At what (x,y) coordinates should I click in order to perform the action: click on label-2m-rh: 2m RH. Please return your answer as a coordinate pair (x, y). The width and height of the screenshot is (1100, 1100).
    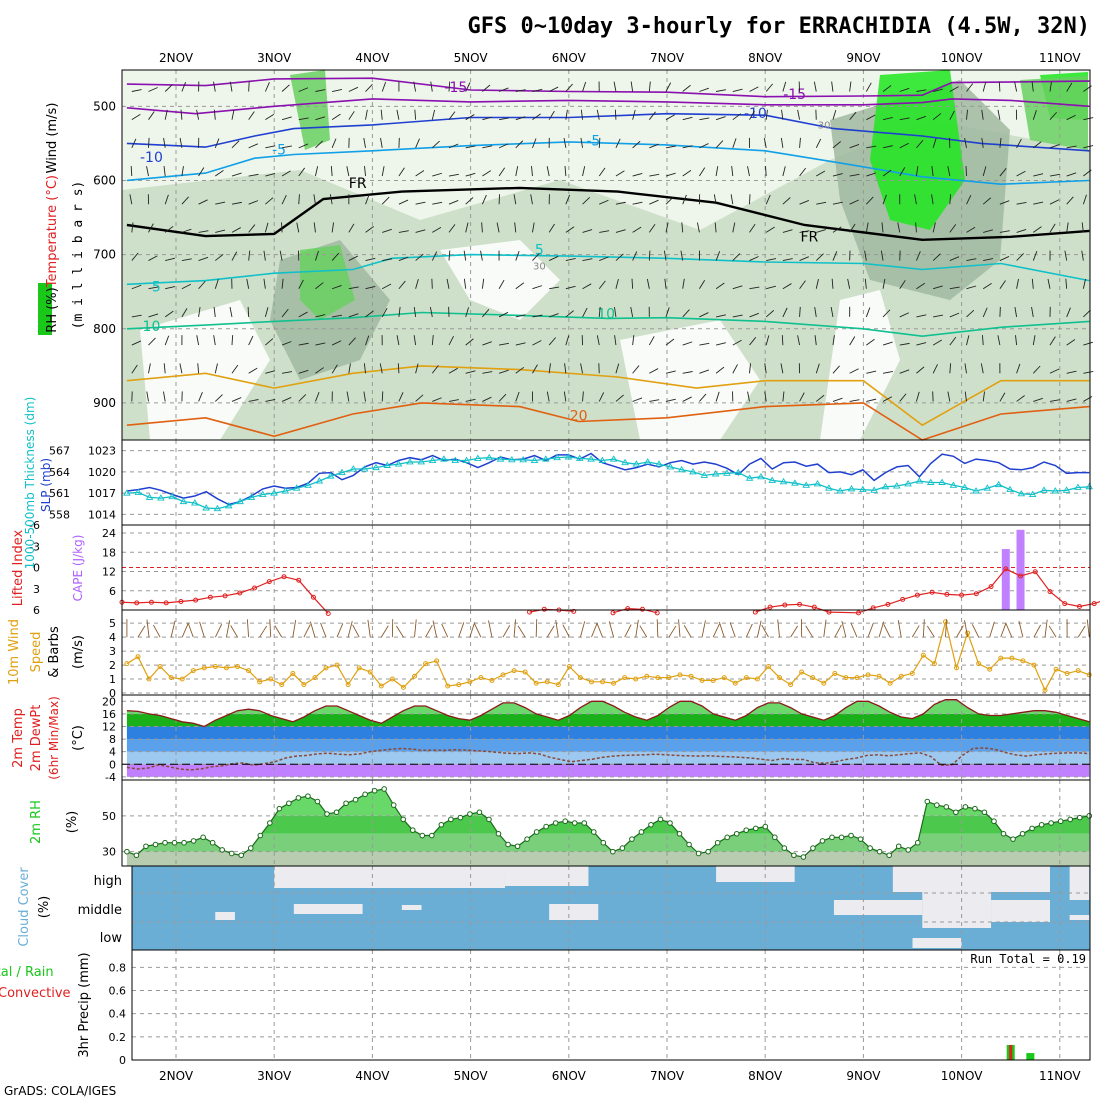
    Looking at the image, I should click on (36, 822).